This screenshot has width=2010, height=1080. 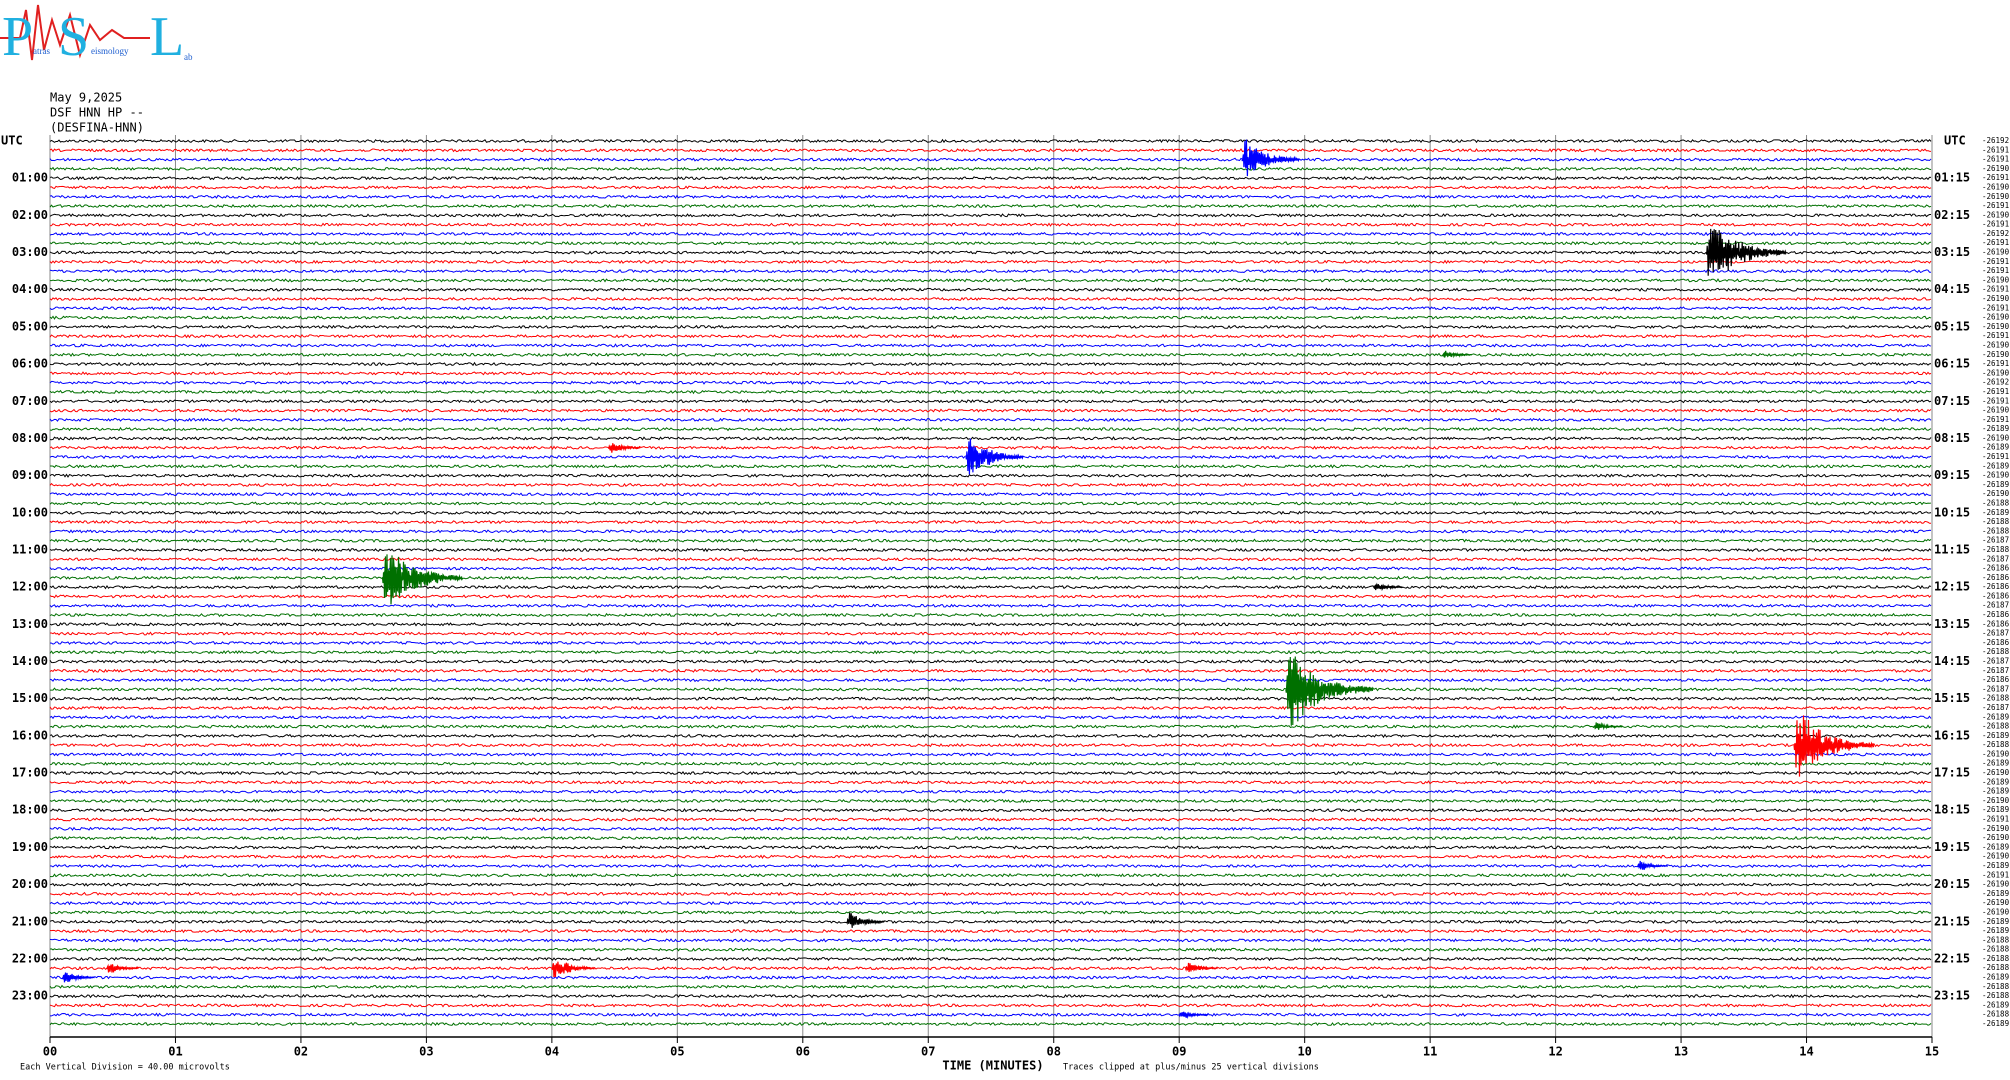 I want to click on right-hour-label: 22:15, so click(x=1952, y=958).